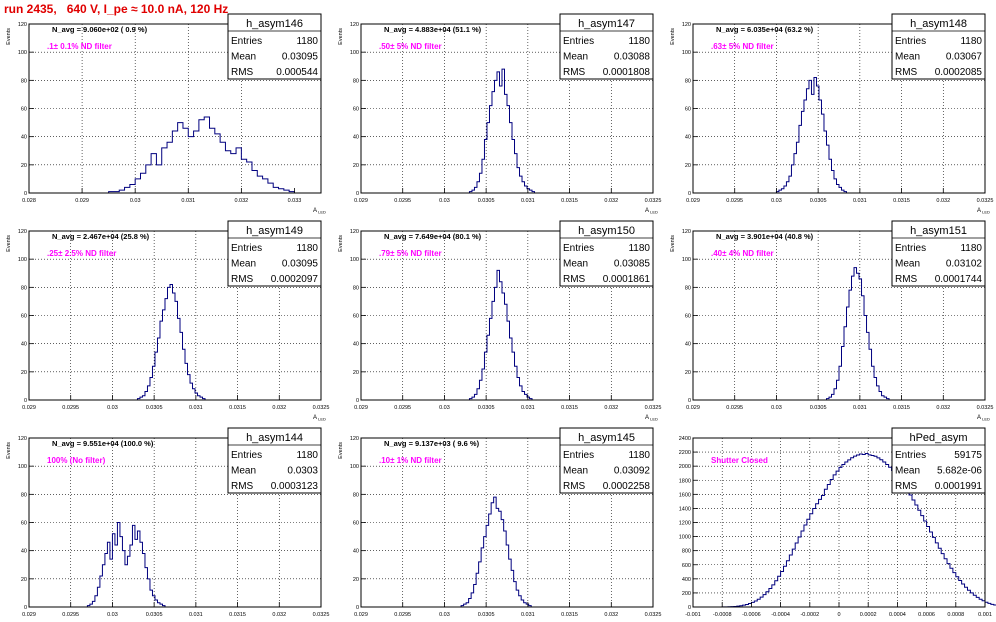  Describe the element at coordinates (868, 615) in the screenshot. I see `x-tick-label: 0.0002` at that location.